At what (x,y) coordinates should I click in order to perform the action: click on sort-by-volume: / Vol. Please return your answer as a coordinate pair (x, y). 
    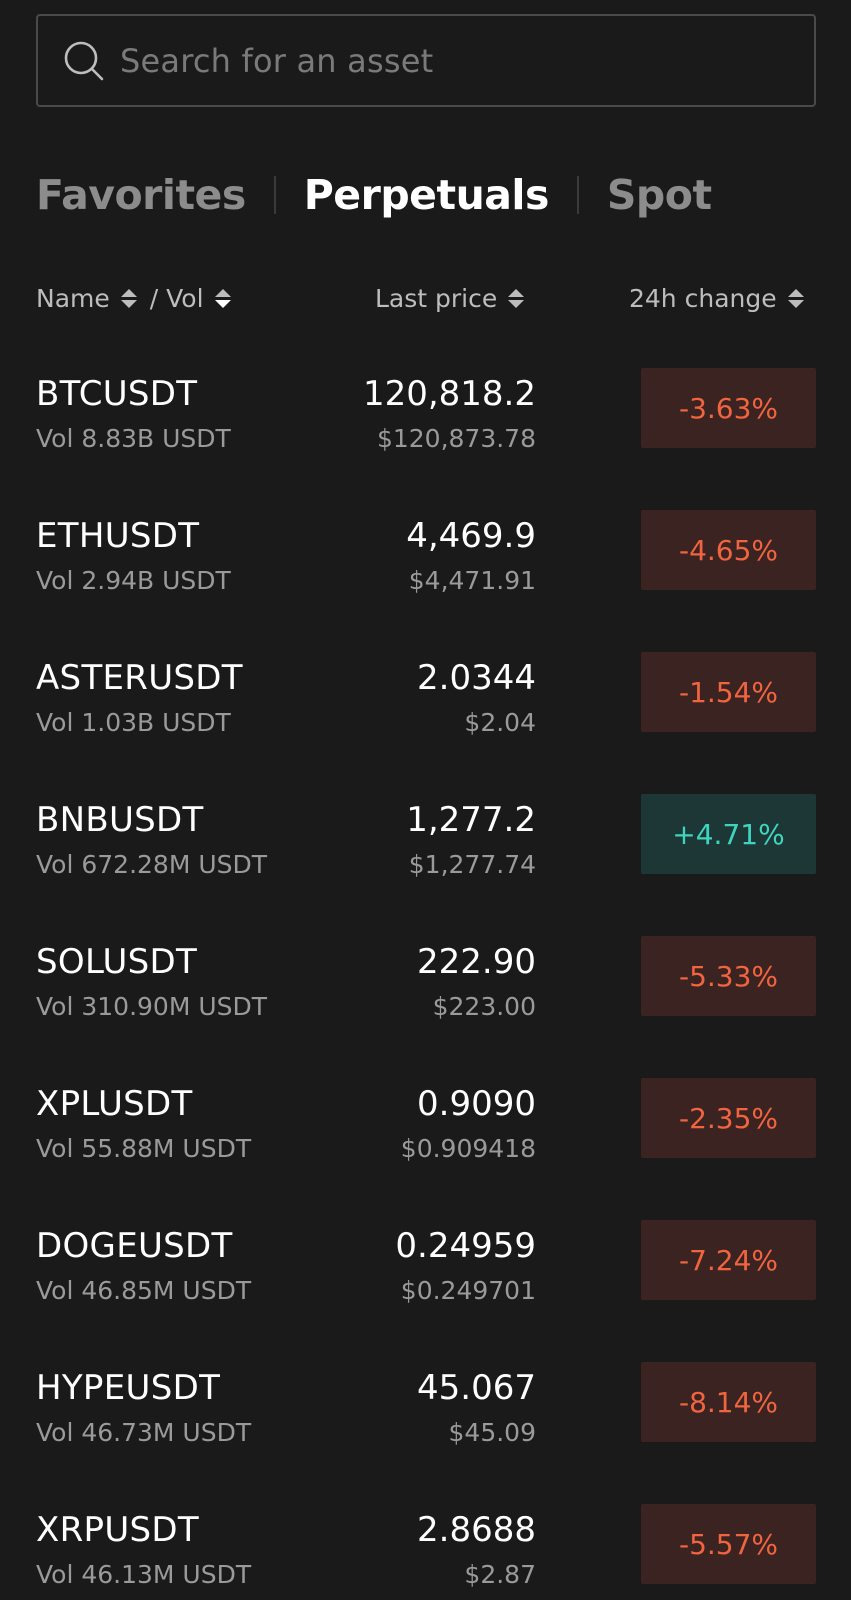
    Looking at the image, I should click on (191, 298).